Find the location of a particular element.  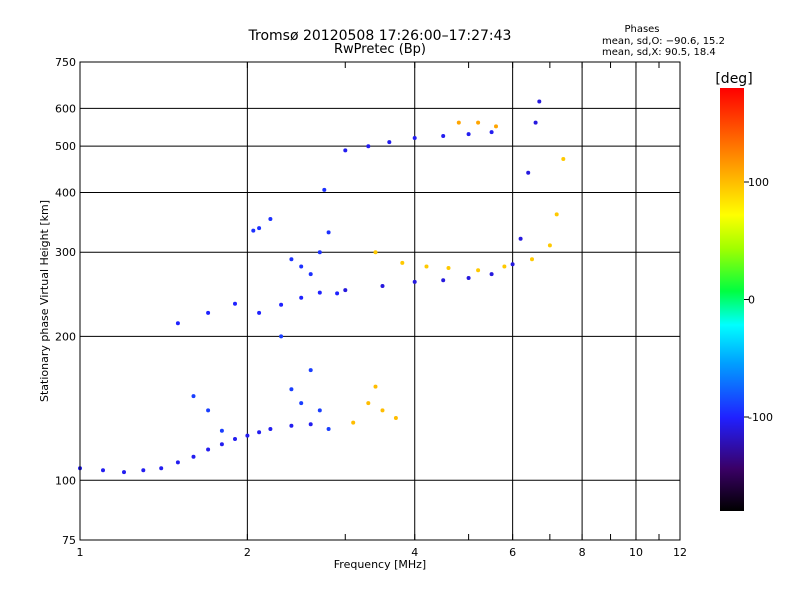

y-axis-label: Stationary phase Virtual Height [km] is located at coordinates (44, 301).